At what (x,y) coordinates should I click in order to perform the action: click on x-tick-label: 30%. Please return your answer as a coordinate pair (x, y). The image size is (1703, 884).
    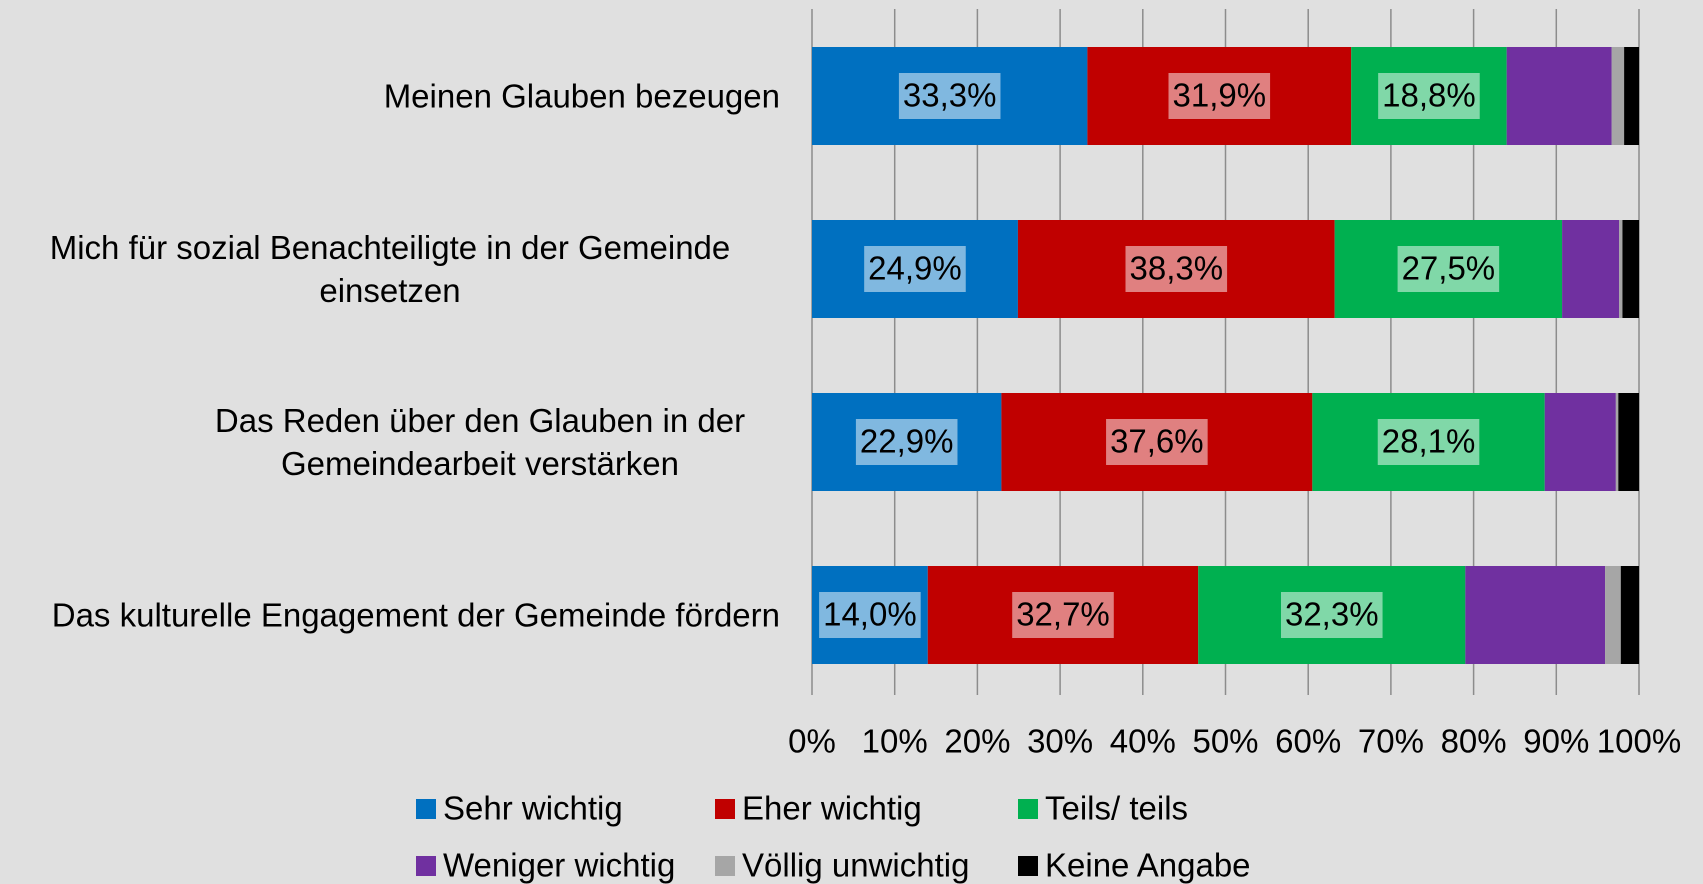
    Looking at the image, I should click on (1060, 741).